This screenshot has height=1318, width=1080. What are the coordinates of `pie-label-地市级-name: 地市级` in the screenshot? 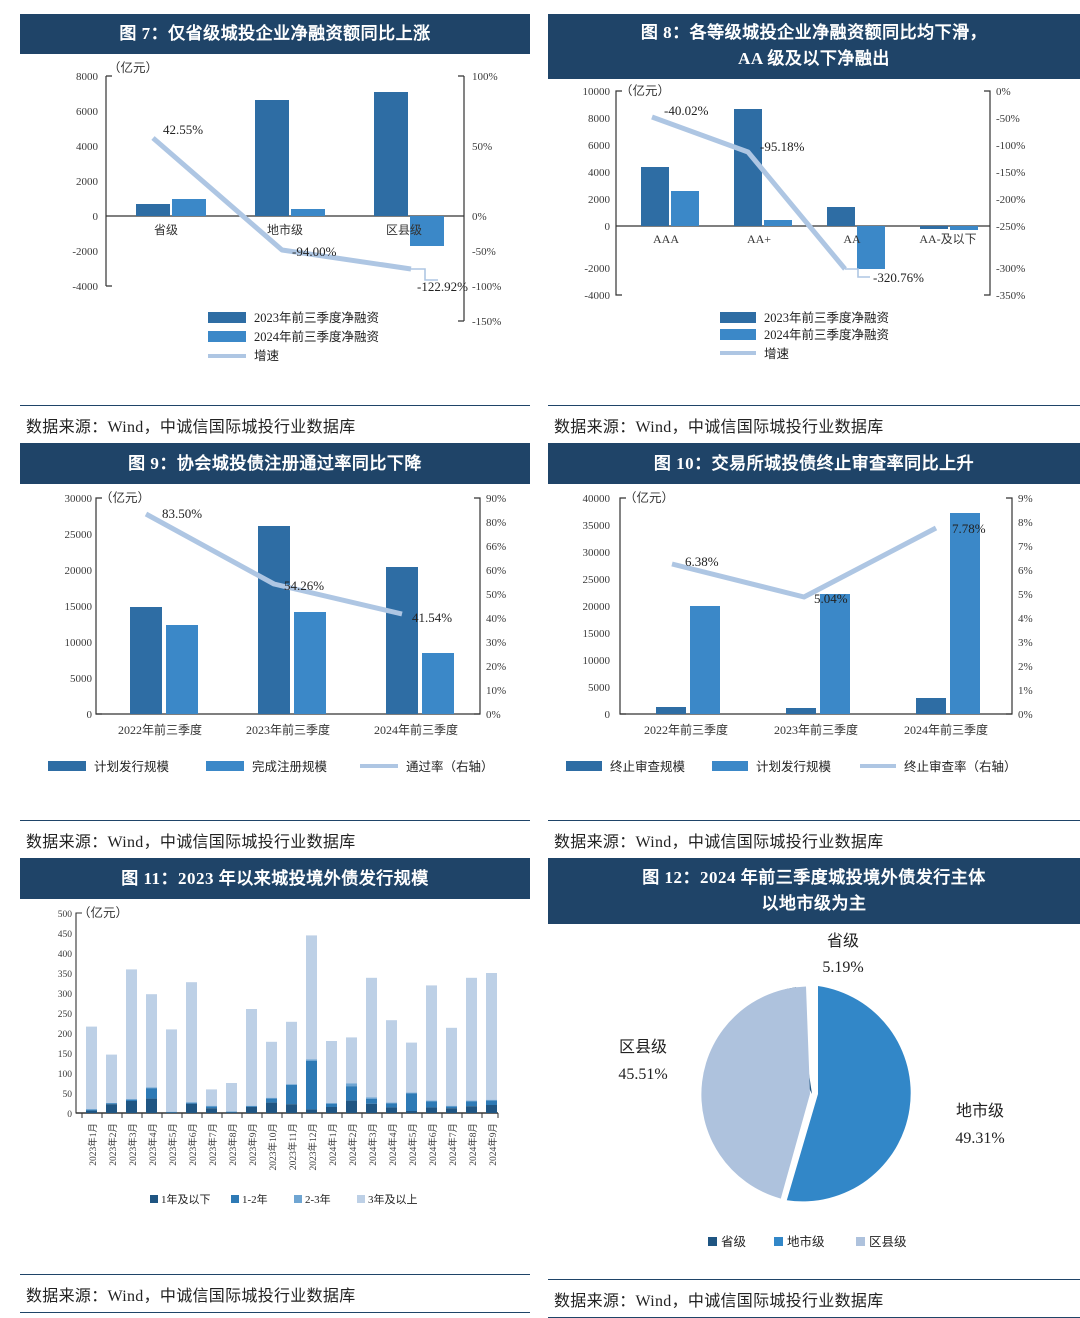 It's located at (980, 1111).